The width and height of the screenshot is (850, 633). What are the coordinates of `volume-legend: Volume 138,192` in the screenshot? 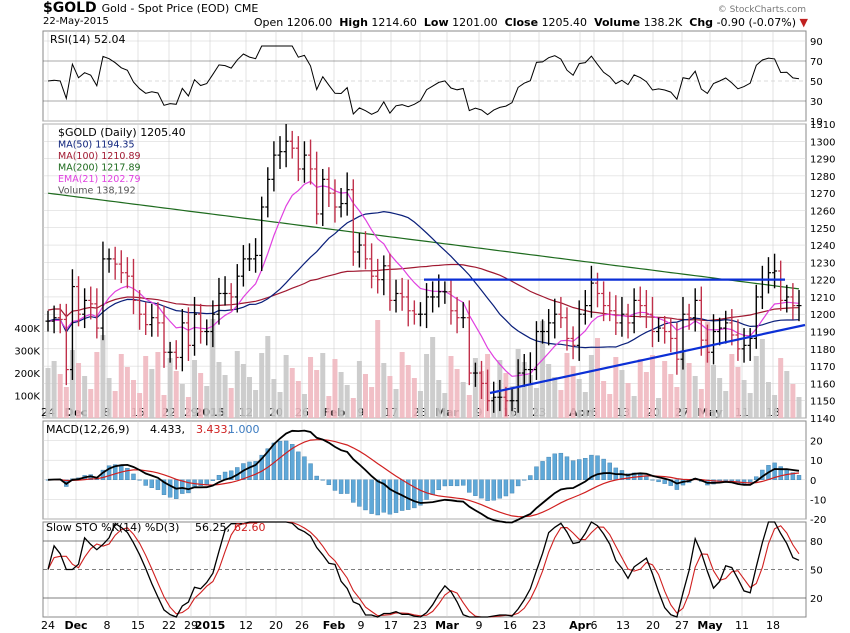 It's located at (97, 191).